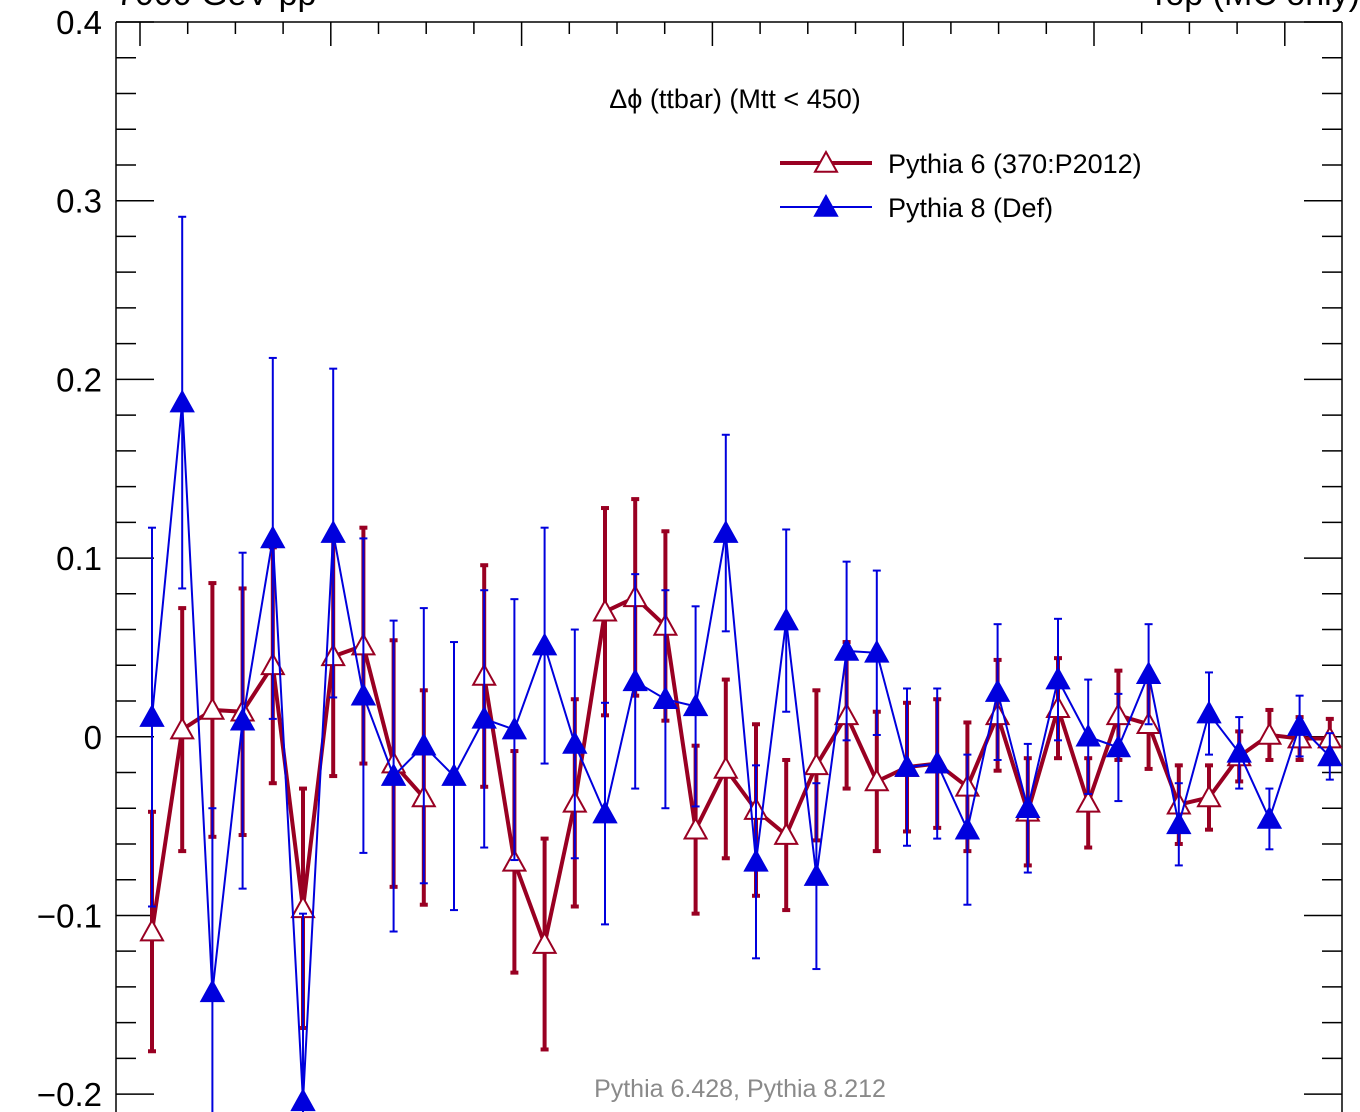  Describe the element at coordinates (734, 99) in the screenshot. I see `chart-title: Δϕ (ttbar) (Mtt < 450)` at that location.